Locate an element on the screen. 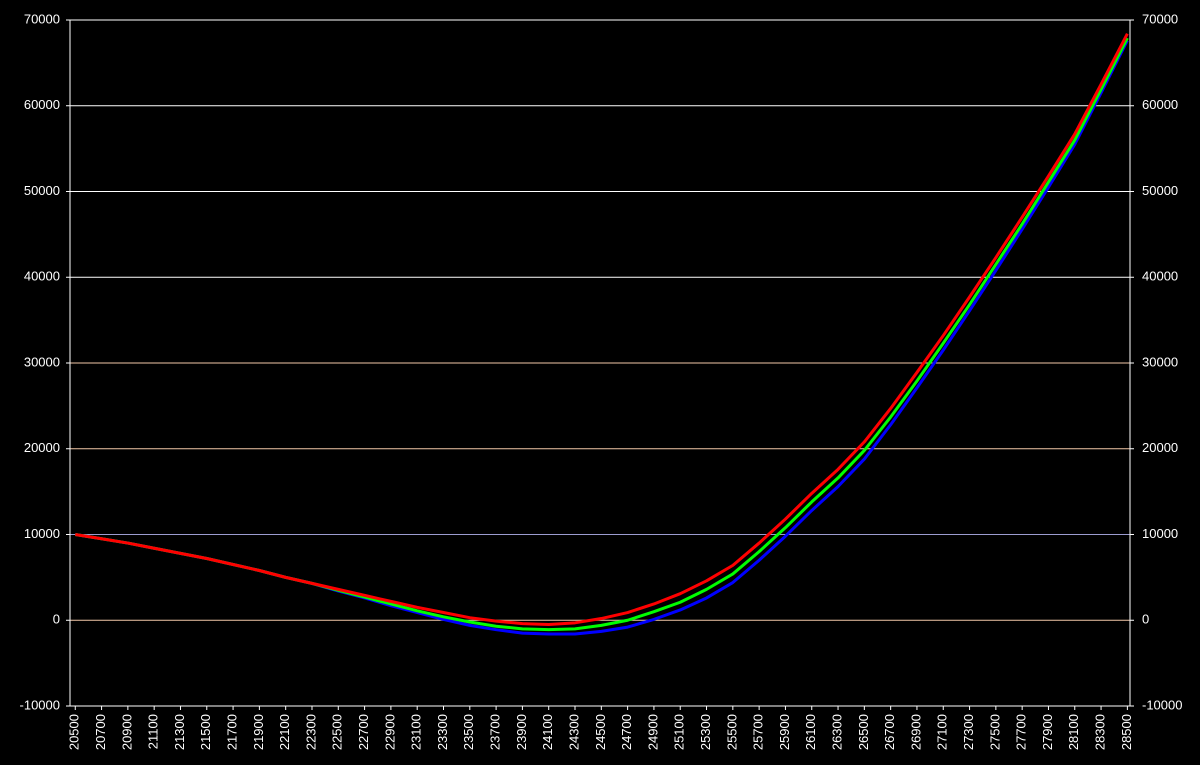 The height and width of the screenshot is (765, 1200). x-tick-label: 27300 is located at coordinates (968, 732).